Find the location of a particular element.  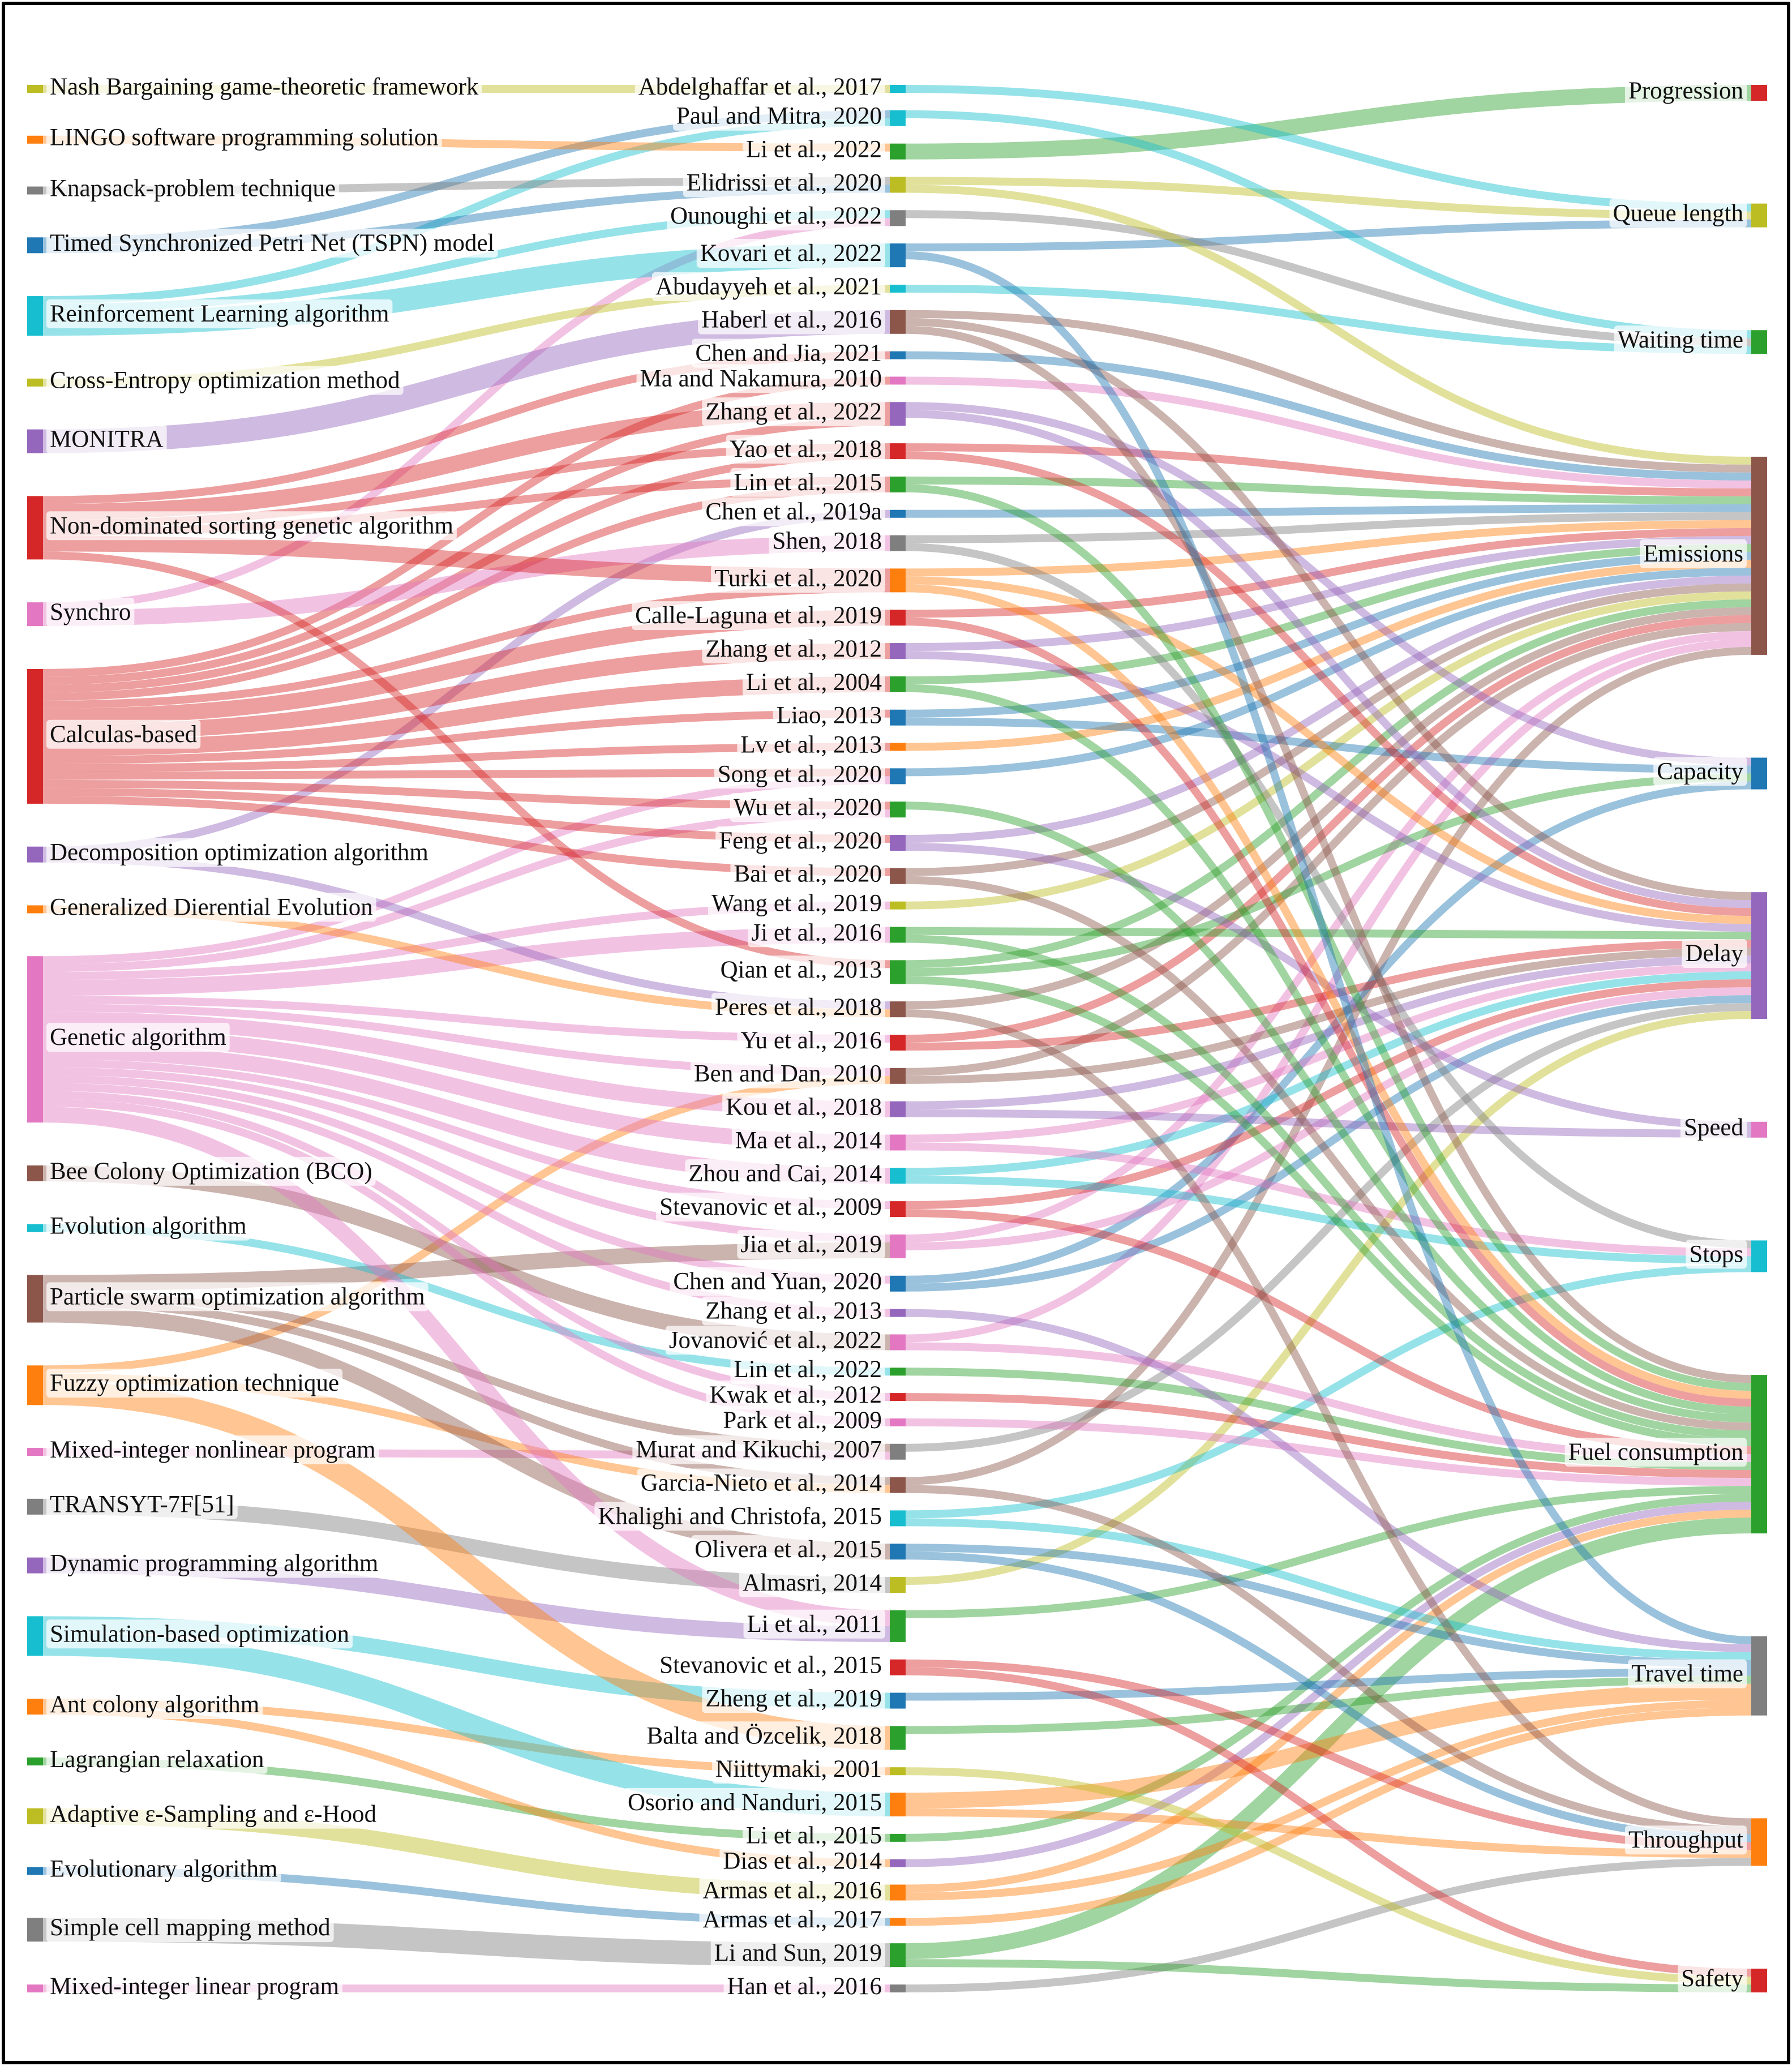

node-evolutionary-algorithm is located at coordinates (35, 1871).